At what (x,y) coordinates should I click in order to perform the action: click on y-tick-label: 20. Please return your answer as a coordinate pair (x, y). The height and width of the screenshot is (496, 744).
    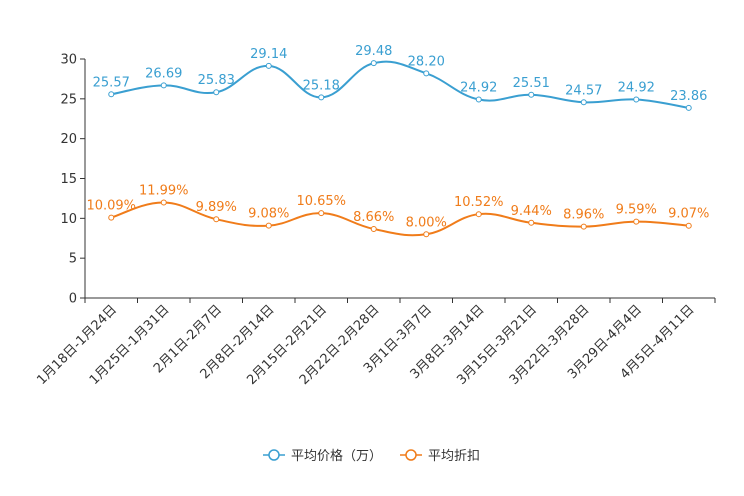
    Looking at the image, I should click on (68, 139).